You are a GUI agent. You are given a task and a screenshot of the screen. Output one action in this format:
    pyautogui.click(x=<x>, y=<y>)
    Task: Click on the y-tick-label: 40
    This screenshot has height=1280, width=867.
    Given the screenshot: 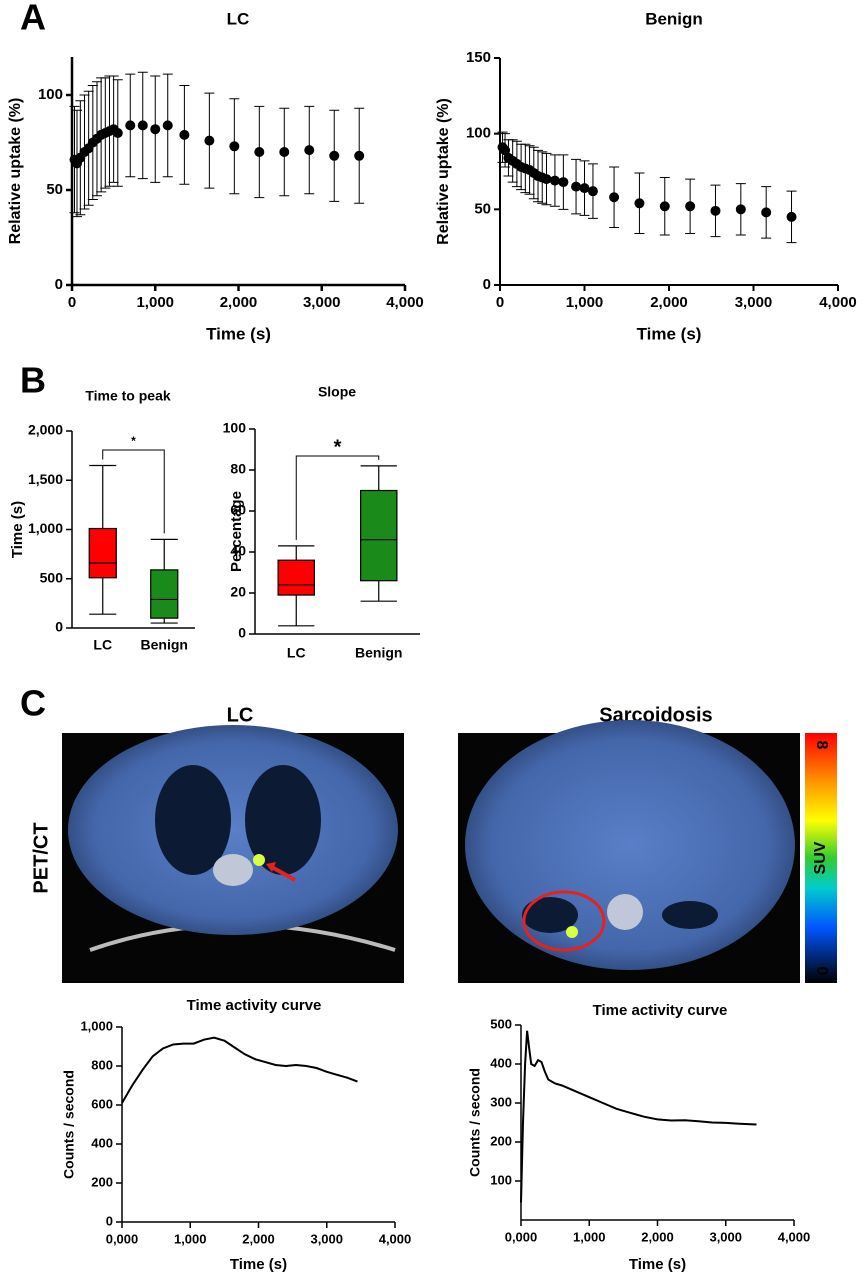 What is the action you would take?
    pyautogui.click(x=238, y=551)
    